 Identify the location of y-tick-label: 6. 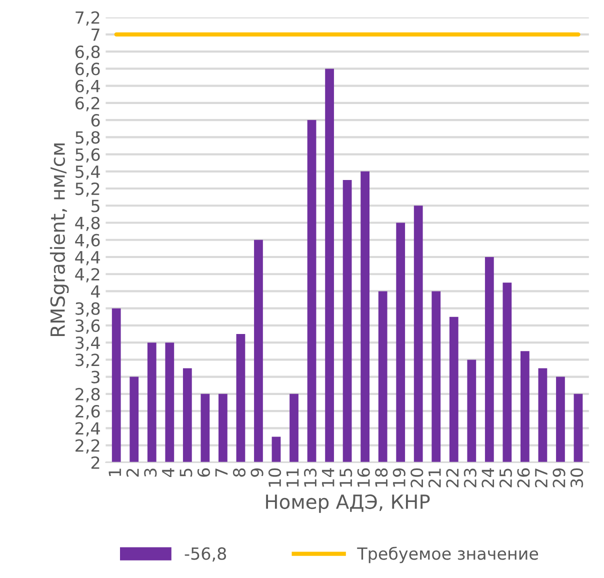
(95, 120).